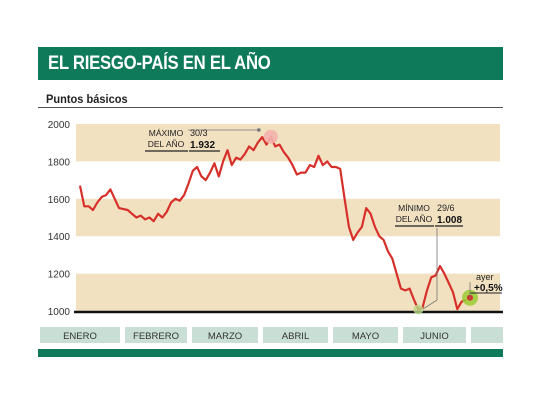 The height and width of the screenshot is (405, 540). What do you see at coordinates (202, 145) in the screenshot?
I see `max-value: 1.932` at bounding box center [202, 145].